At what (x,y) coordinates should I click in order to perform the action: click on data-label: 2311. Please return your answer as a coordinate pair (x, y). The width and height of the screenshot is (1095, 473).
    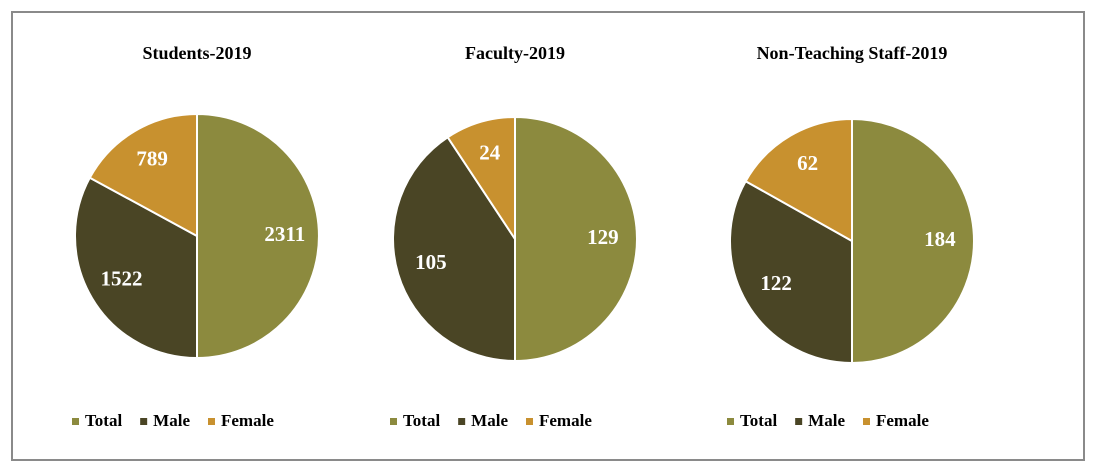
    Looking at the image, I should click on (284, 234).